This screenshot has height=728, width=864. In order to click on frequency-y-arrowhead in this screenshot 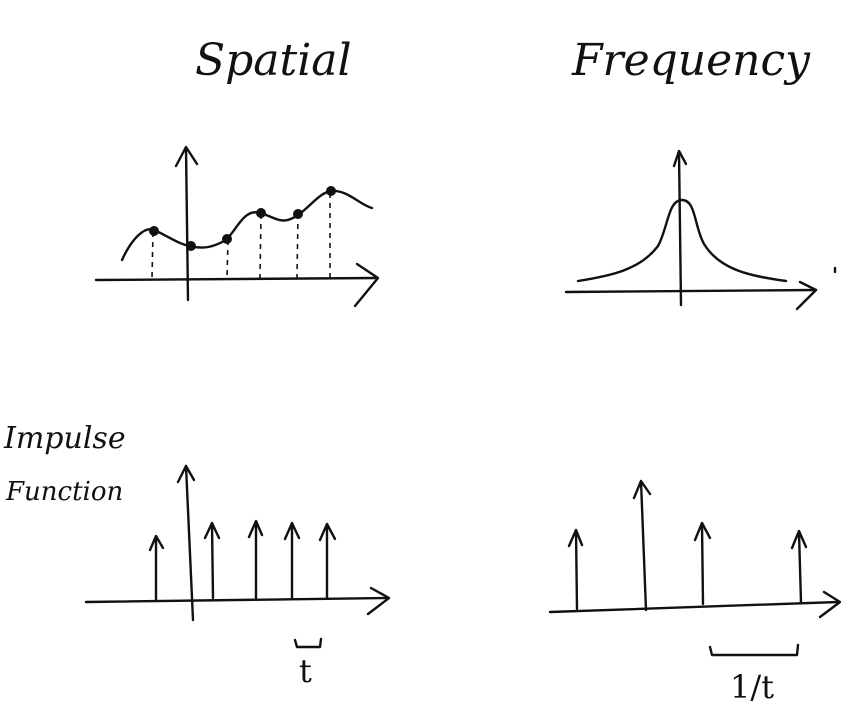, I will do `click(680, 158)`.